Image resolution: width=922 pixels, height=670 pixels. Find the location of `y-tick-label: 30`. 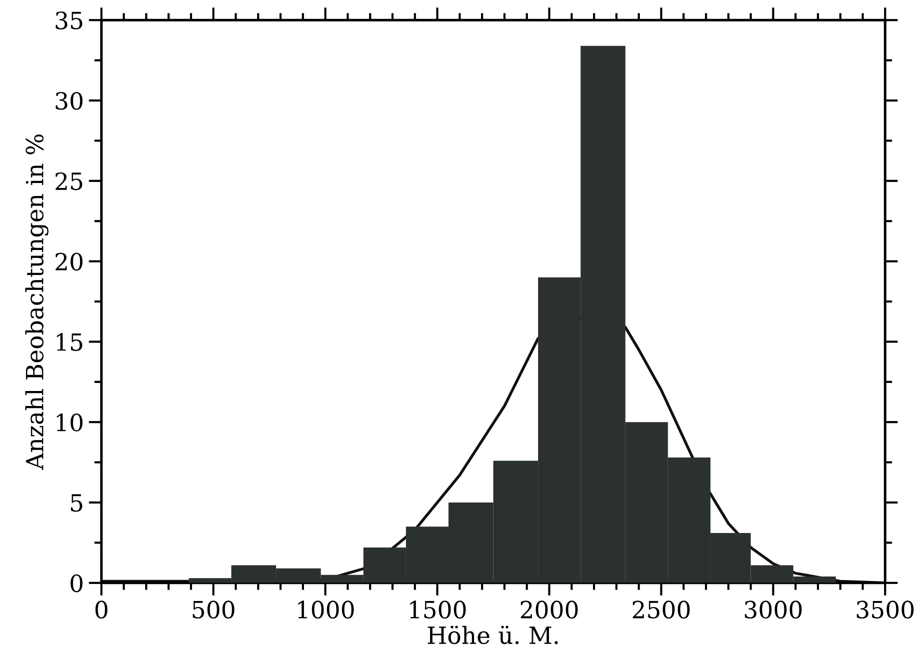

y-tick-label: 30 is located at coordinates (69, 101).